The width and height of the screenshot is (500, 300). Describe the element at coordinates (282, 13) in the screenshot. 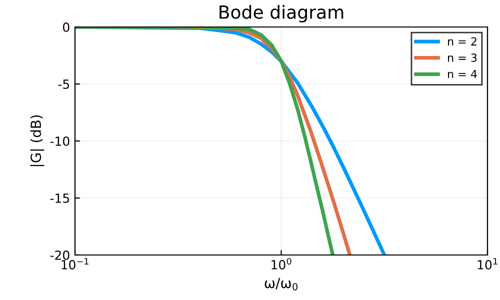

I see `chart-title: Bode diagram` at that location.